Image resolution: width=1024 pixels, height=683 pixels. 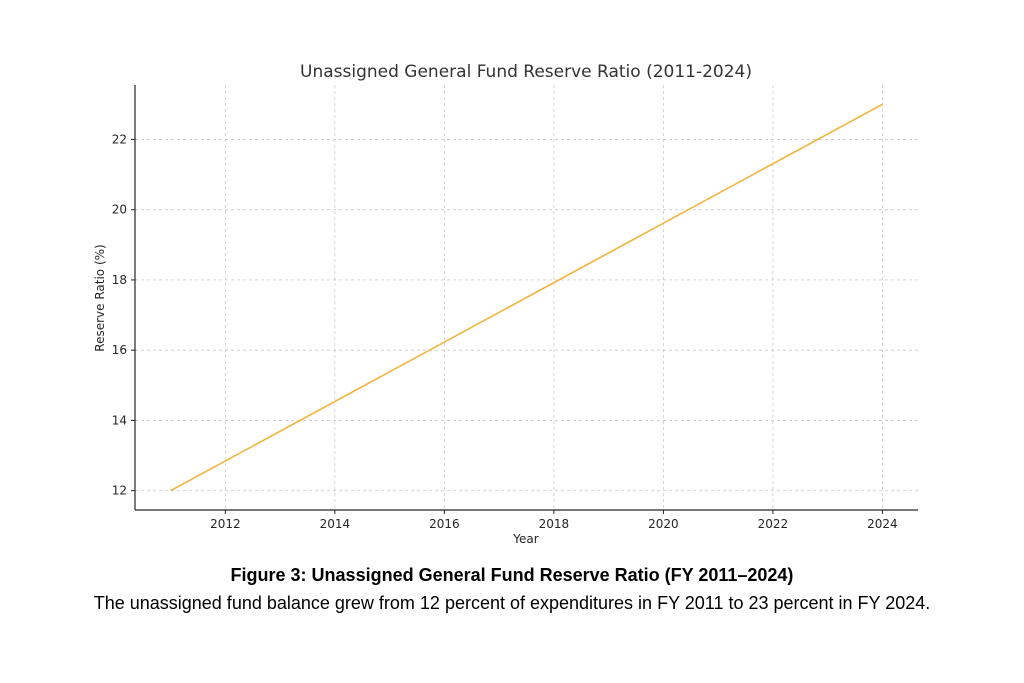 What do you see at coordinates (119, 491) in the screenshot?
I see `y-tick-label: 12` at bounding box center [119, 491].